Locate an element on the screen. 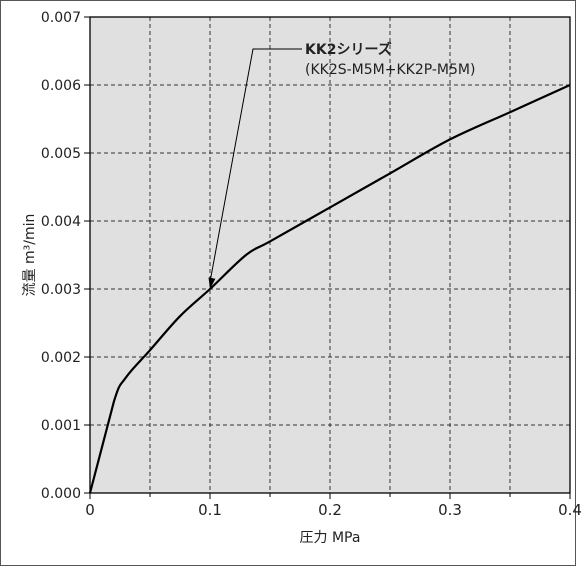  x-tick-label: 0.4 is located at coordinates (570, 510).